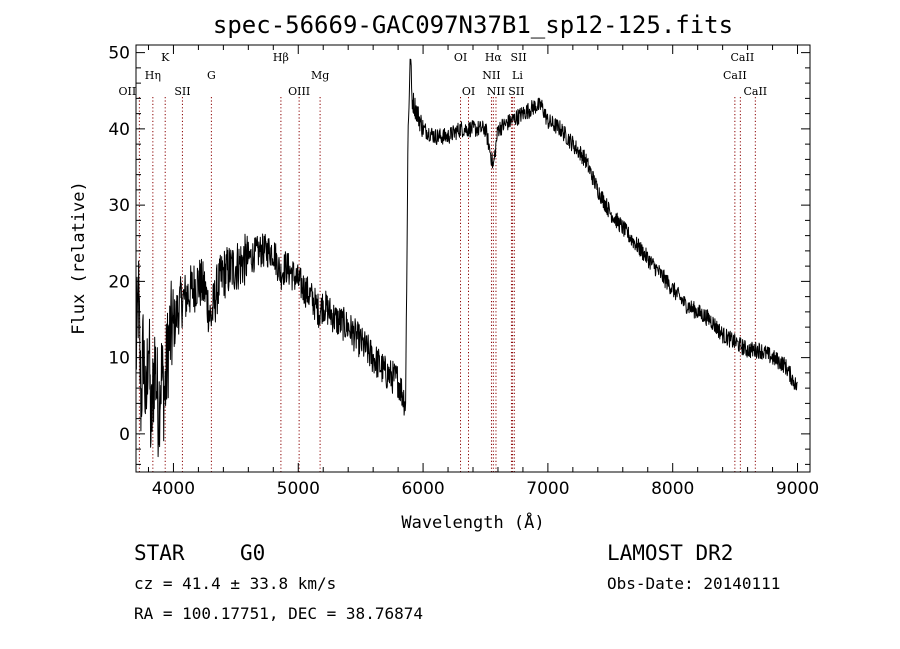 The width and height of the screenshot is (900, 649). Describe the element at coordinates (517, 75) in the screenshot. I see `line-marker-label: Li` at that location.